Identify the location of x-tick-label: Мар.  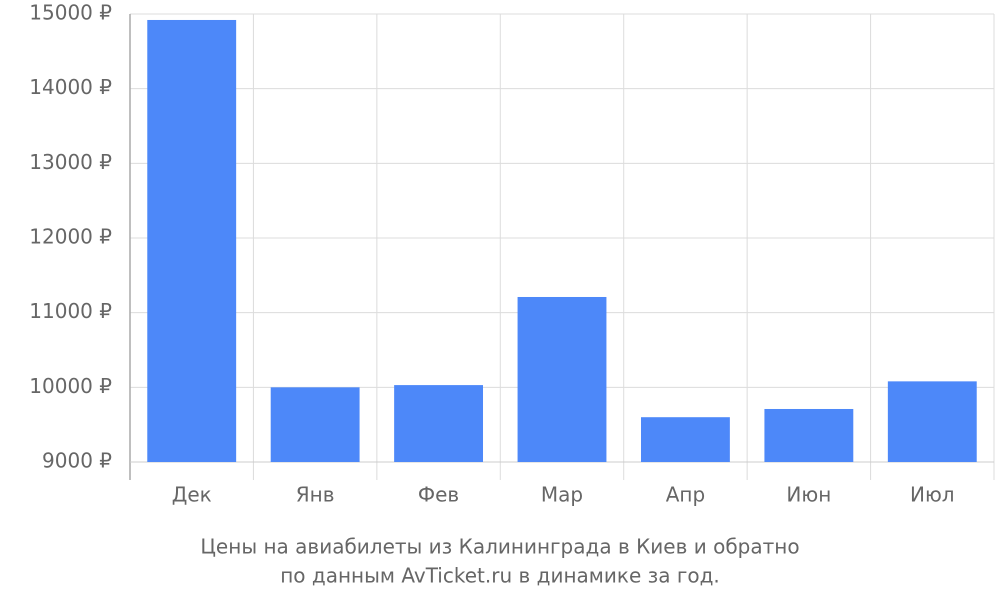
(562, 495).